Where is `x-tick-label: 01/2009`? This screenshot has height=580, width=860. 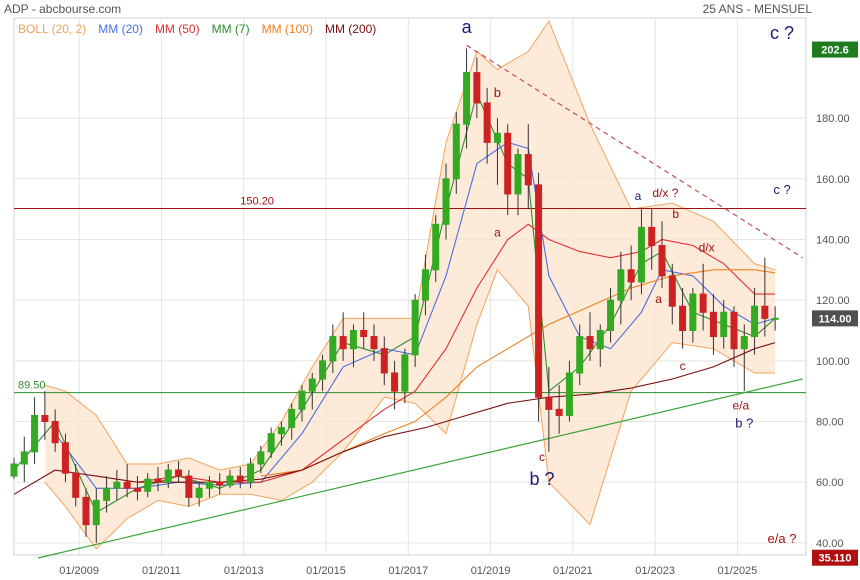
x-tick-label: 01/2009 is located at coordinates (79, 571).